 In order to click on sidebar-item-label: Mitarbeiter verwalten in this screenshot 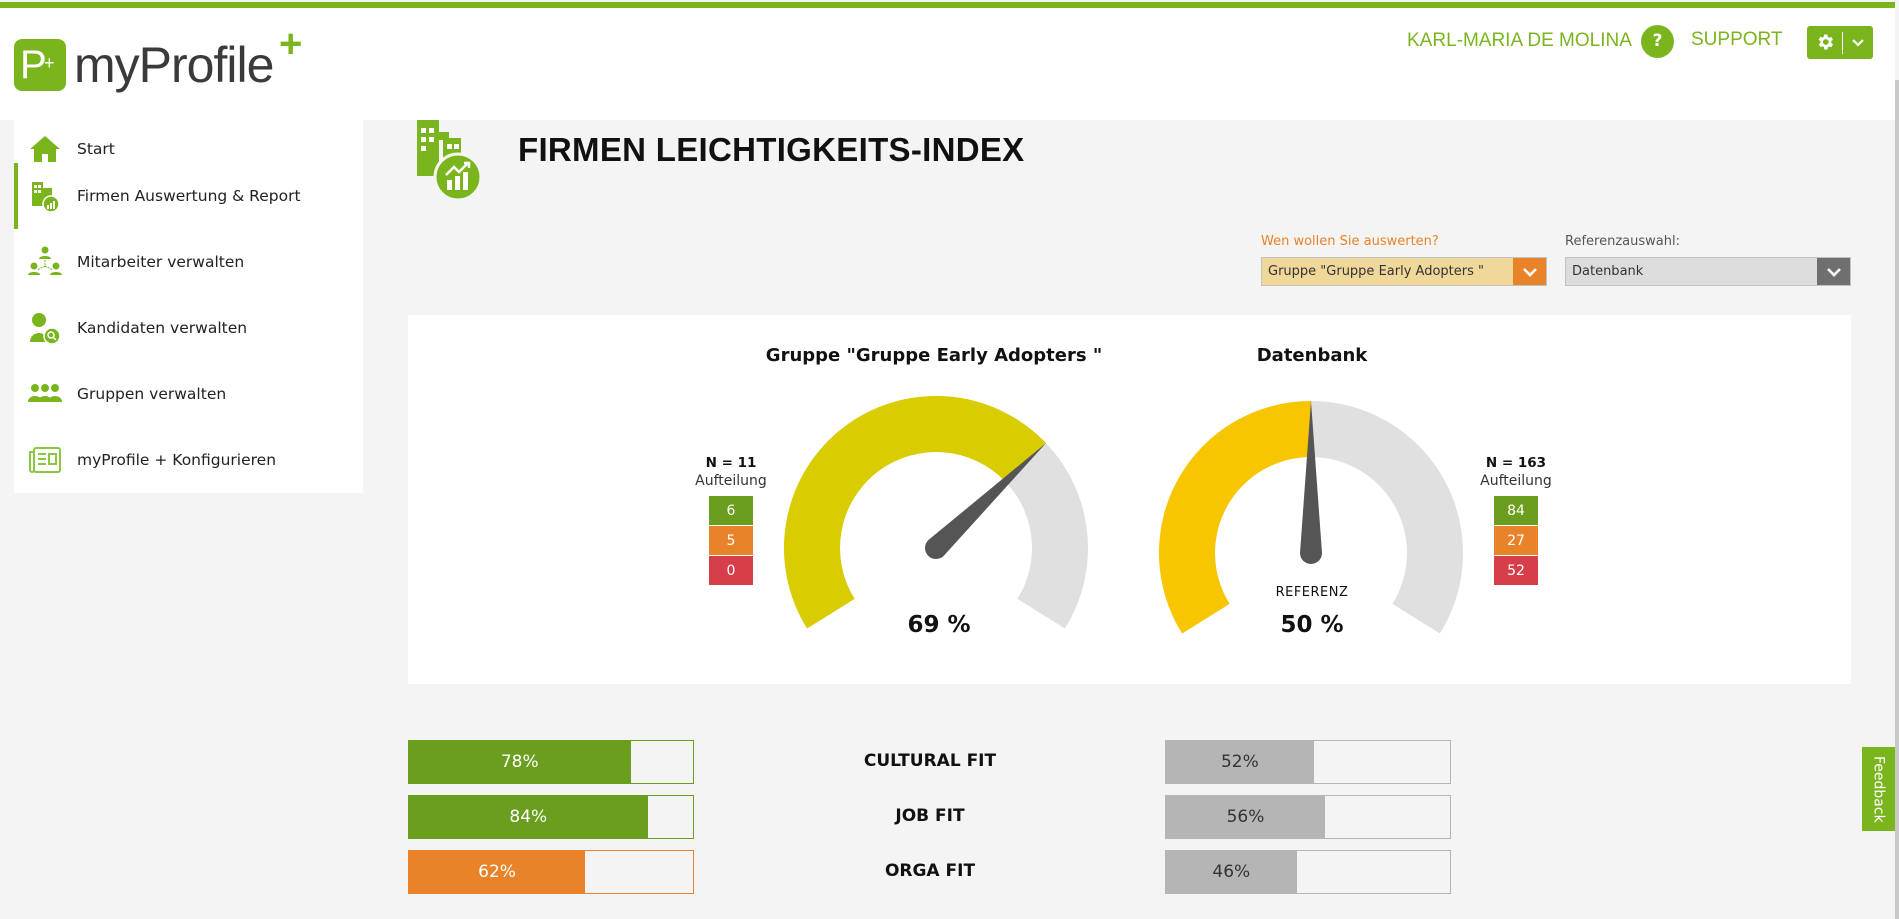, I will do `click(161, 262)`.